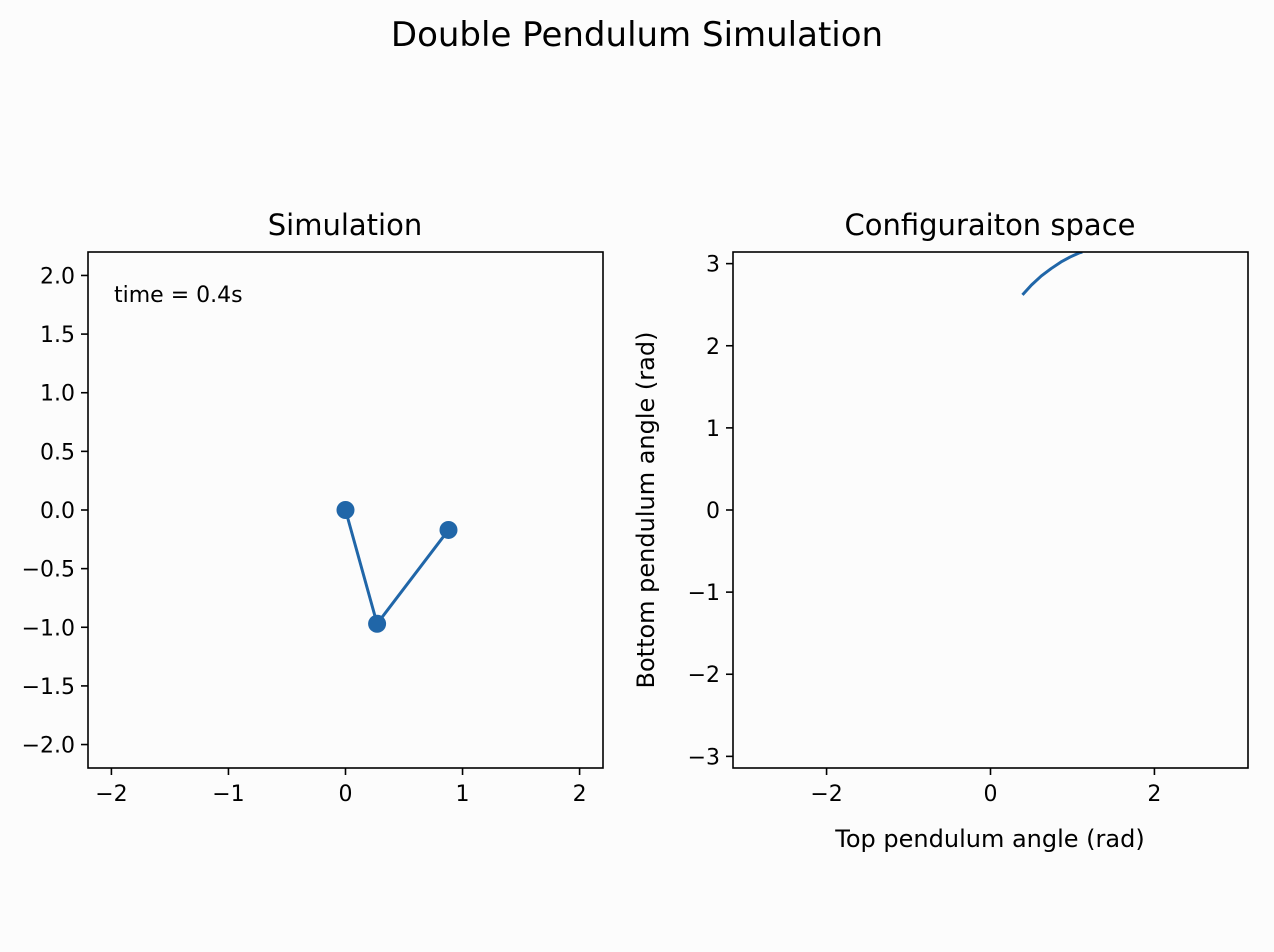  What do you see at coordinates (228, 794) in the screenshot?
I see `simulation-x-tick-label: −1` at bounding box center [228, 794].